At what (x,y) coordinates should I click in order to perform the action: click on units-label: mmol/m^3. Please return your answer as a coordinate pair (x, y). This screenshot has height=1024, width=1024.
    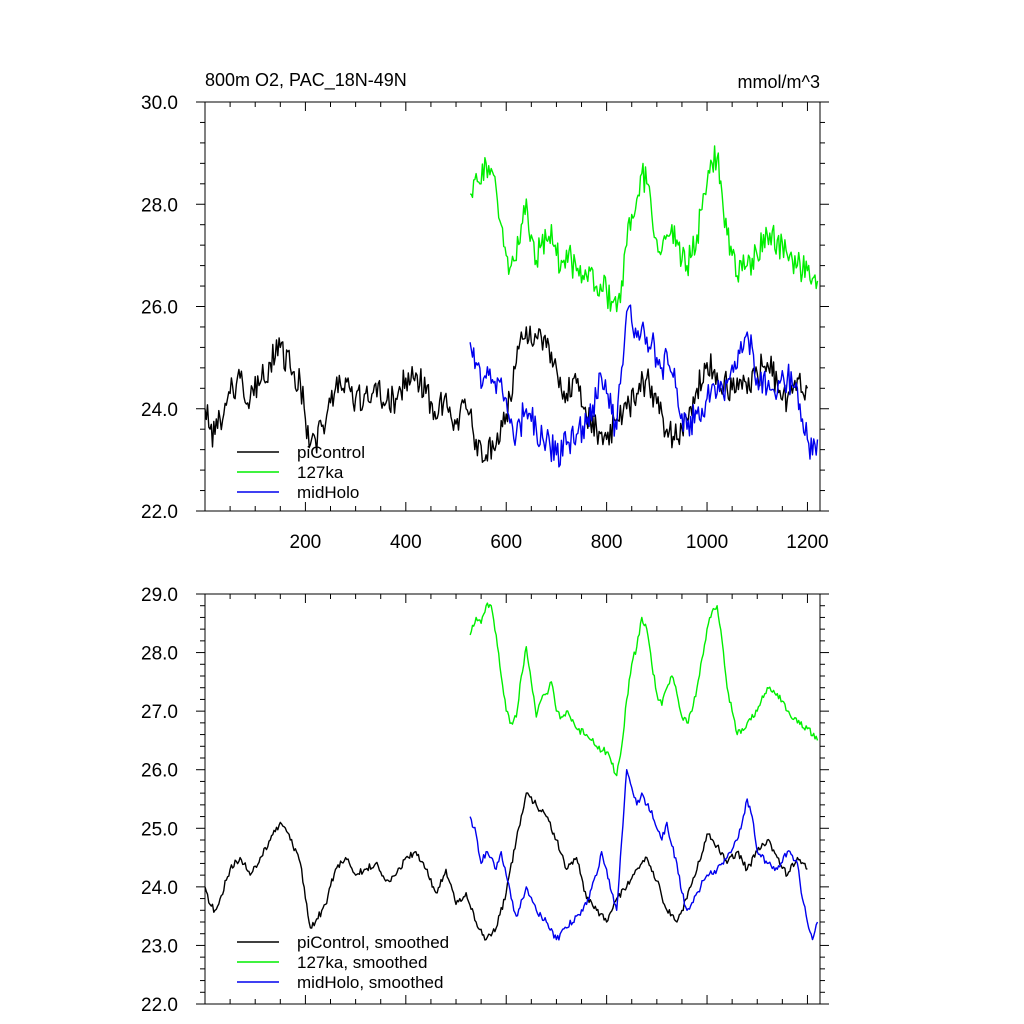
    Looking at the image, I should click on (779, 82).